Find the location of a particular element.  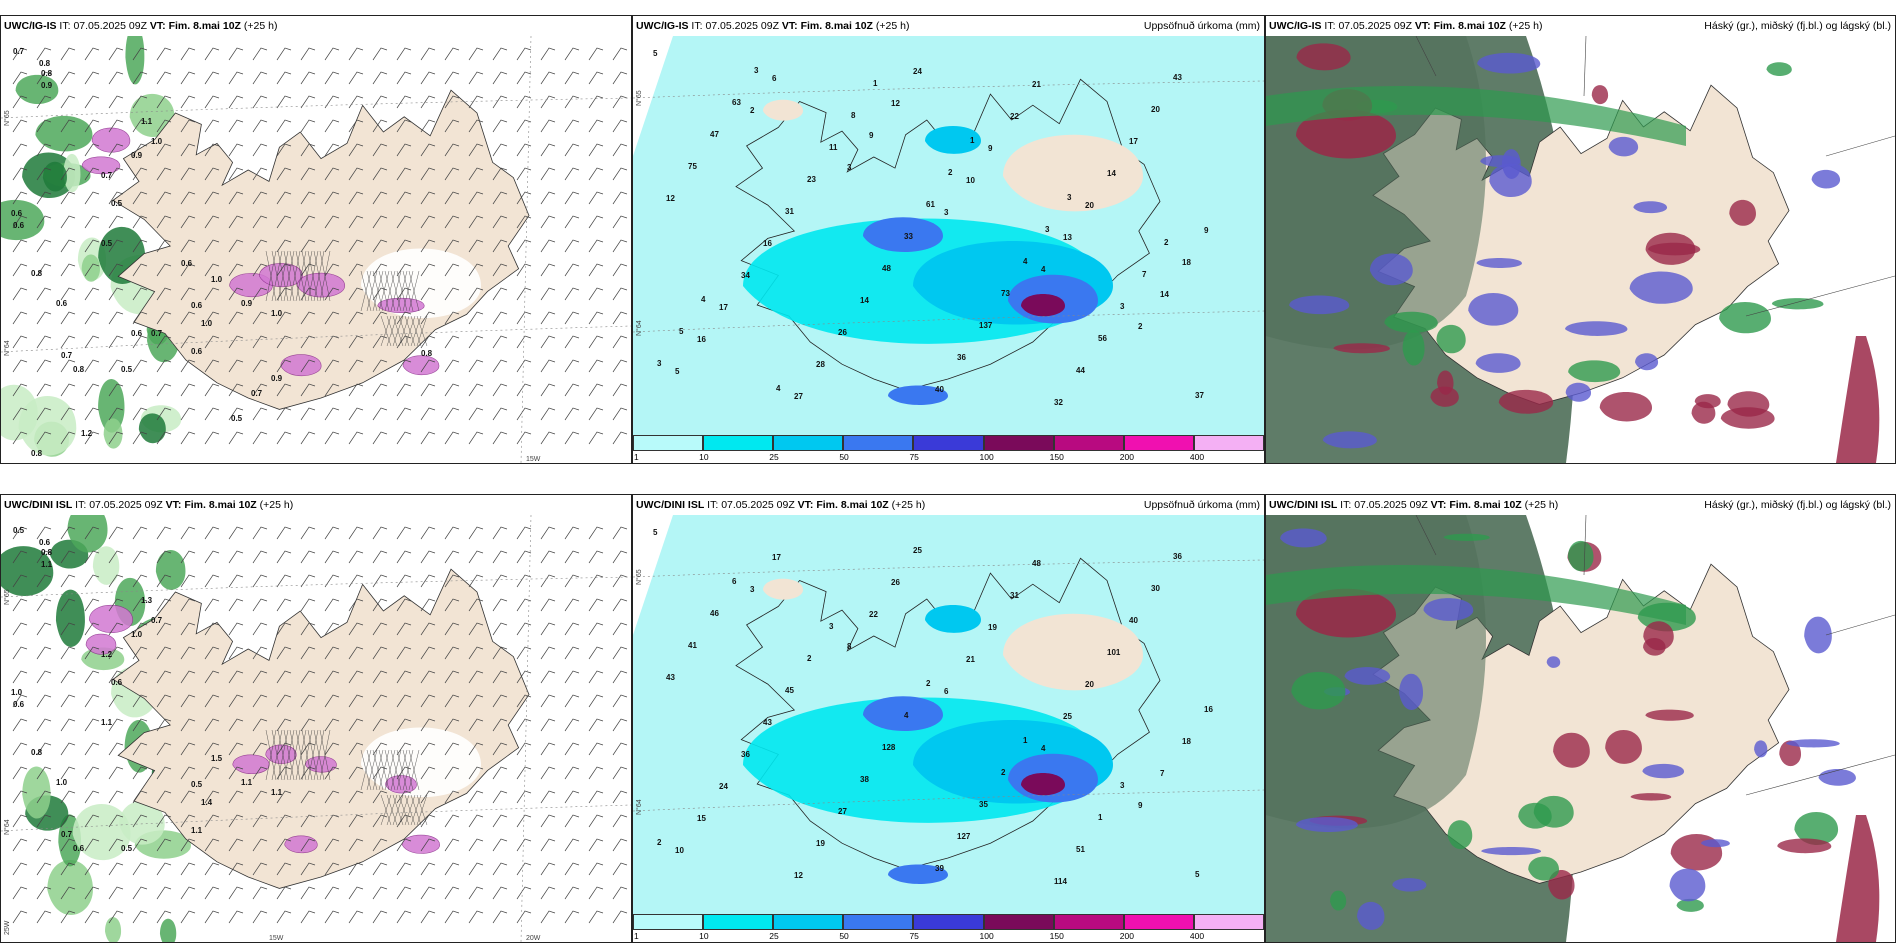

axis-label: N°64 is located at coordinates (7, 348).